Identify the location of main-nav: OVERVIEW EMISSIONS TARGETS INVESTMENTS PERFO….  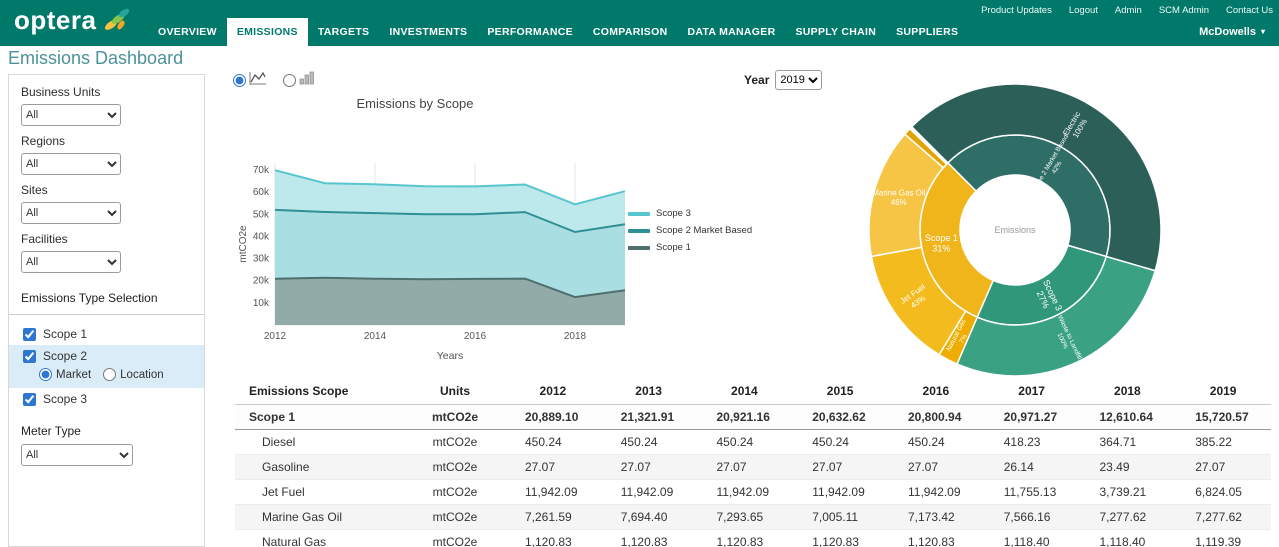
(713, 32).